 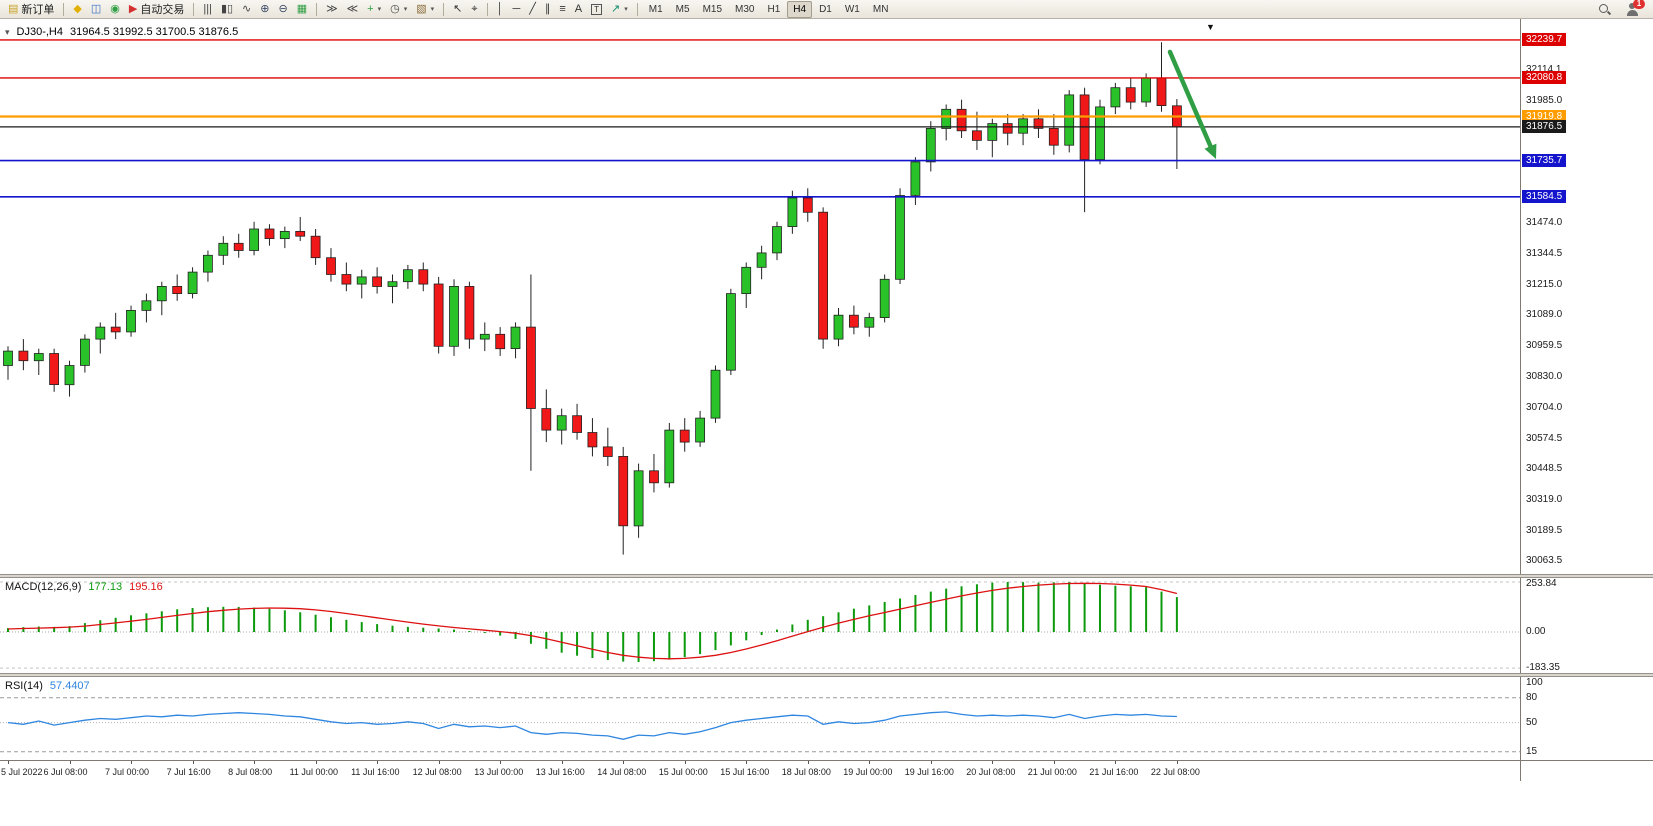 What do you see at coordinates (774, 9) in the screenshot?
I see `timeframe-h1-button: H1` at bounding box center [774, 9].